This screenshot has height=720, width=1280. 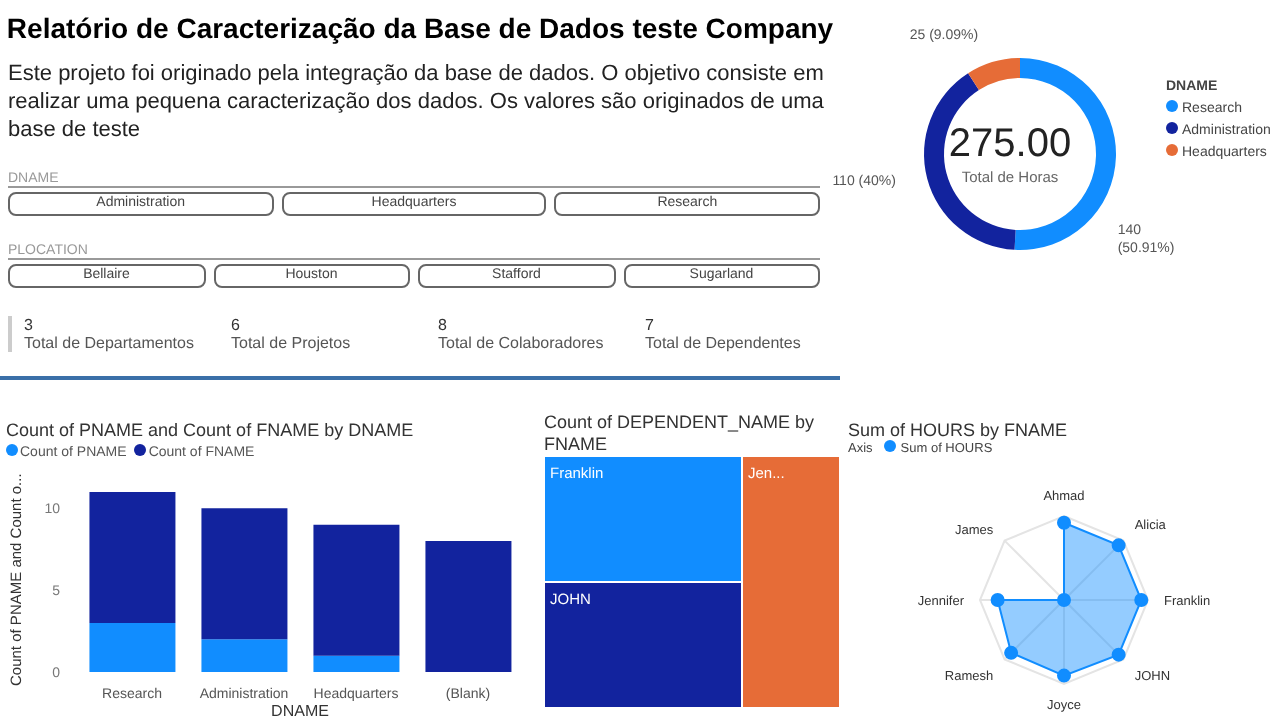 I want to click on data-label: 8, so click(x=443, y=325).